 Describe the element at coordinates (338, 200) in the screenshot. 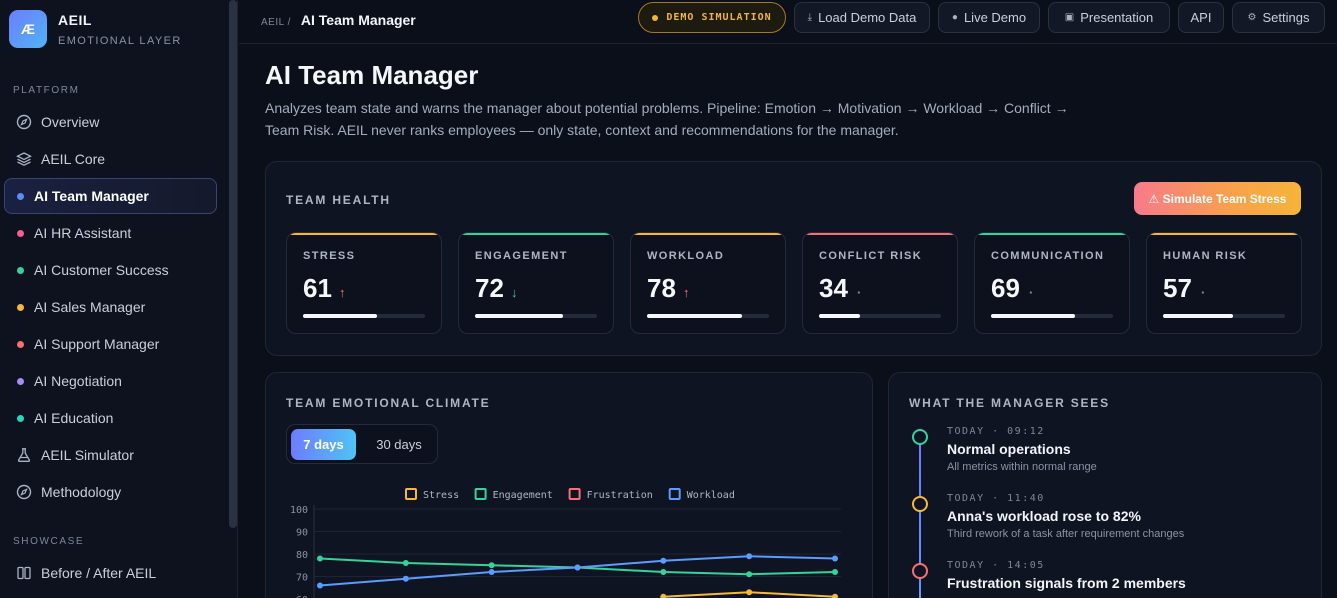

I see `team-health-title: TEAM HEALTH` at that location.